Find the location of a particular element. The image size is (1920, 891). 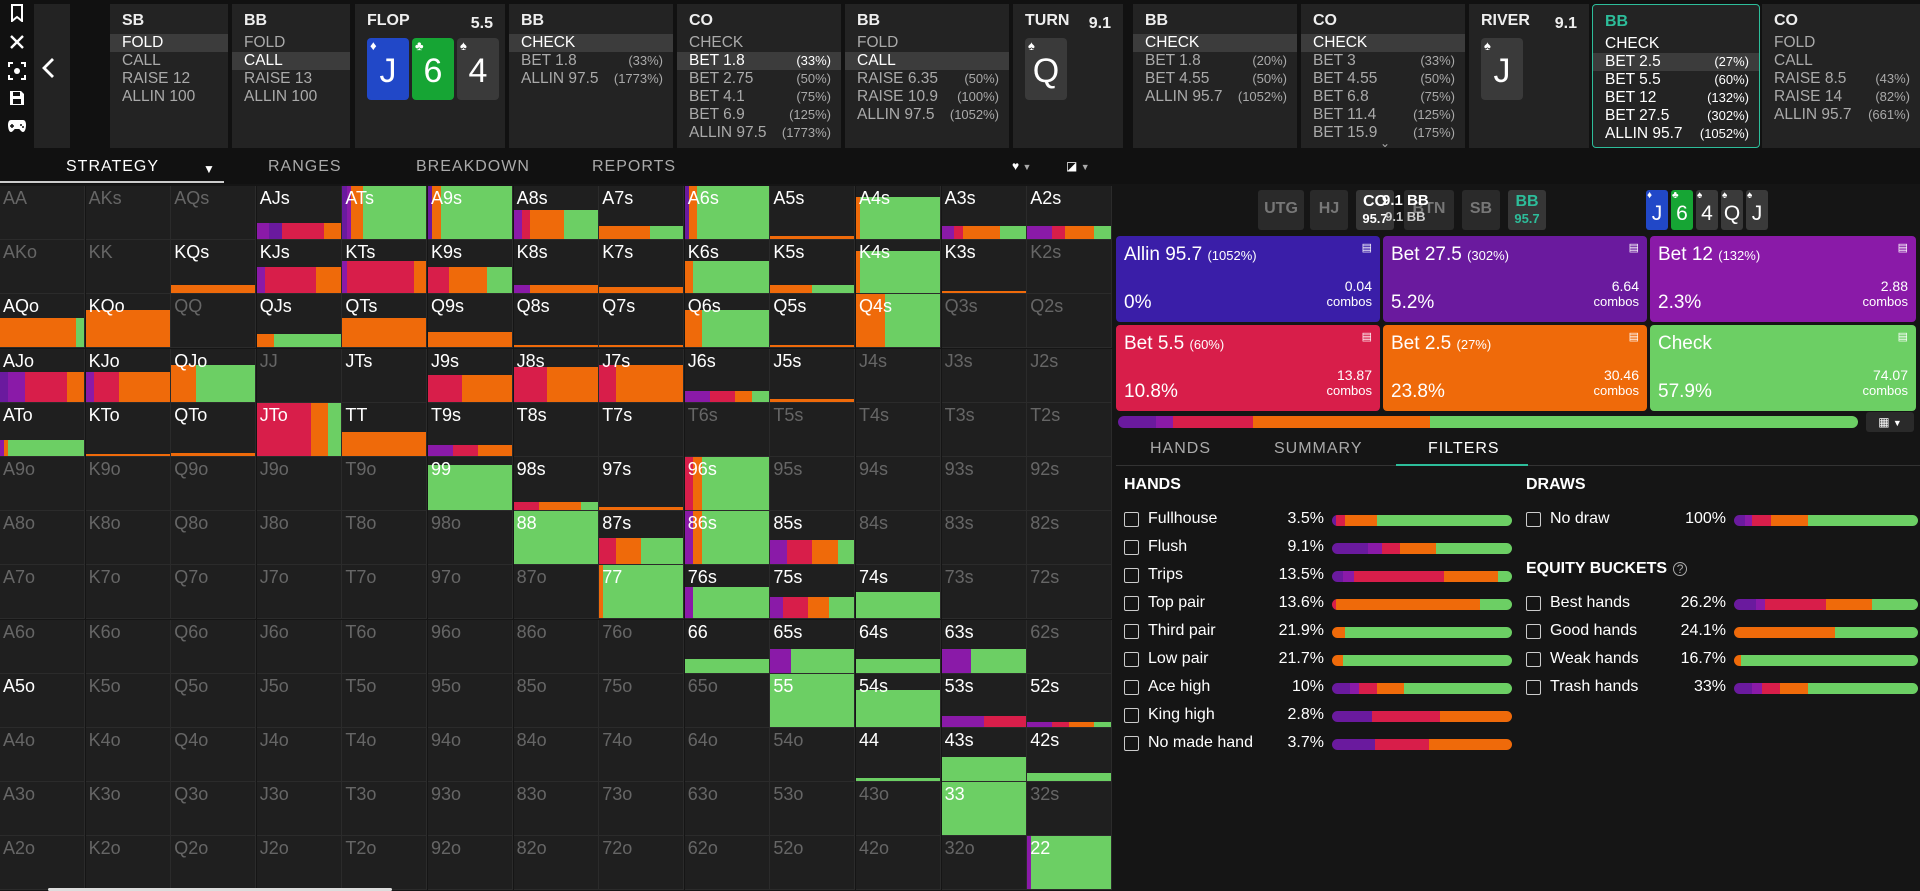

hand-cell-J9s: J9s is located at coordinates (470, 375).